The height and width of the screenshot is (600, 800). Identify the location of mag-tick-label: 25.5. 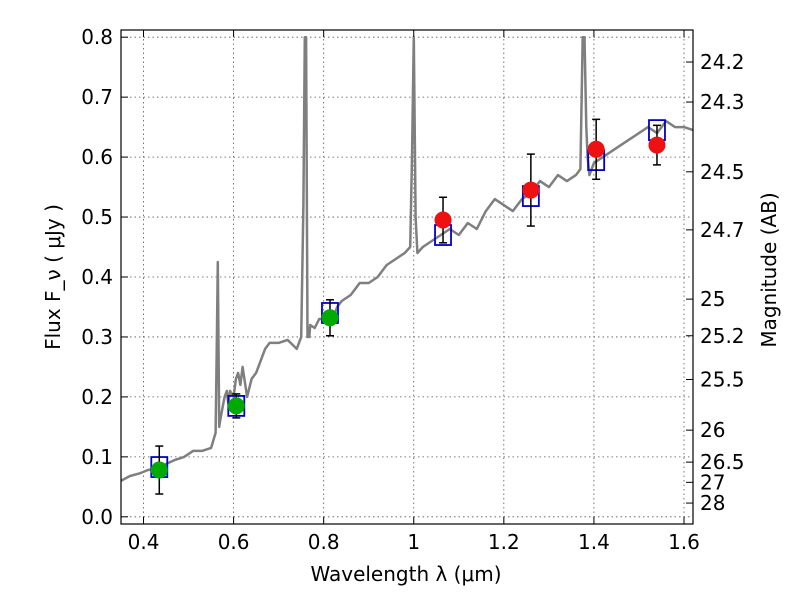
(722, 379).